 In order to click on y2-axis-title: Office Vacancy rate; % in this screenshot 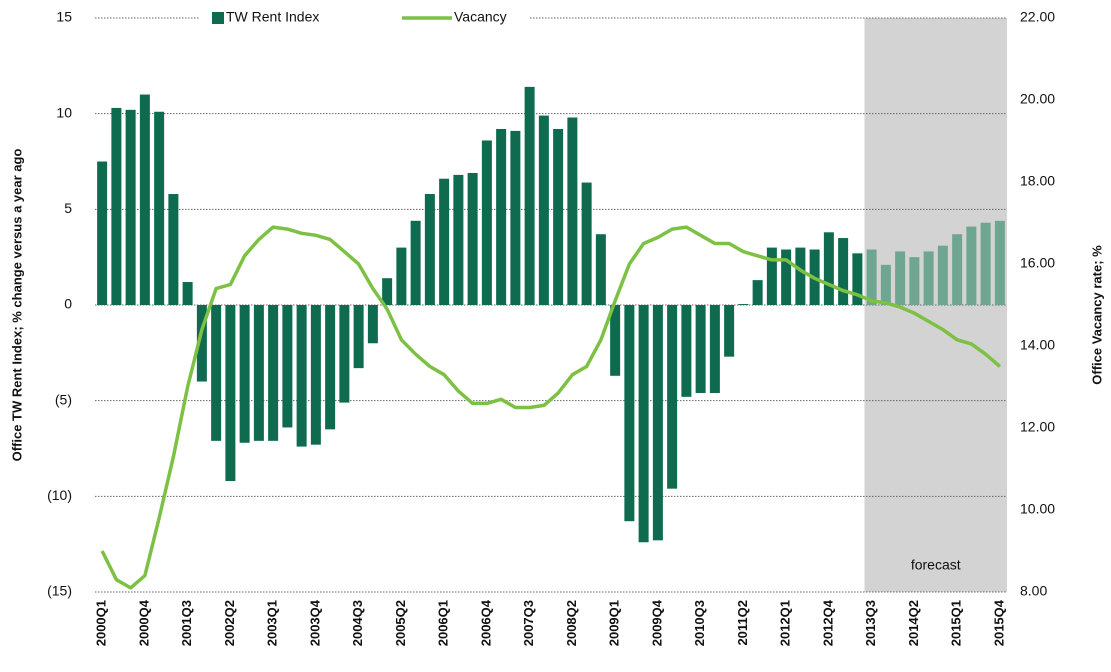, I will do `click(1096, 315)`.